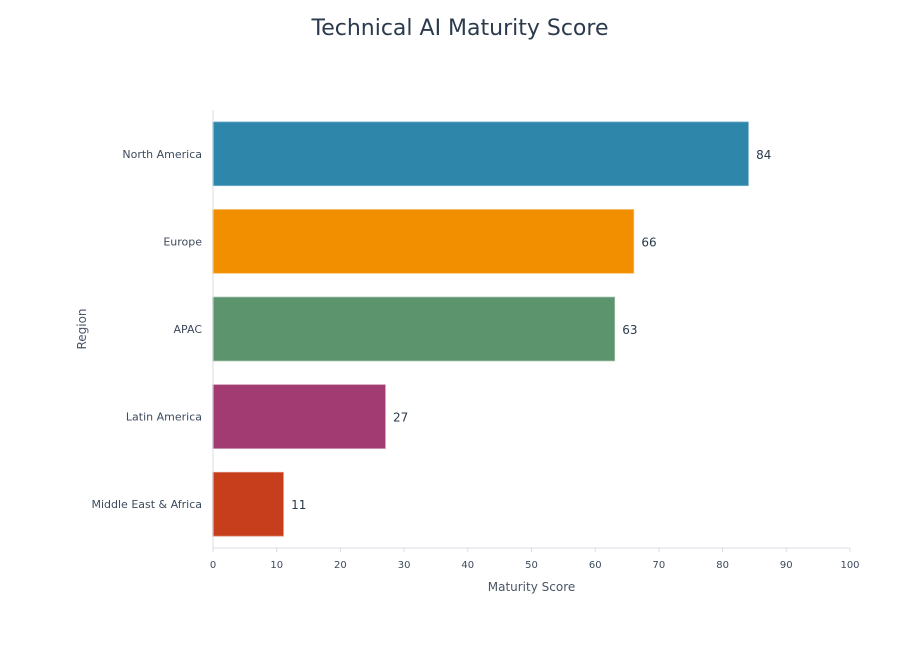 This screenshot has width=920, height=650. What do you see at coordinates (659, 565) in the screenshot?
I see `x-tick-label: 70` at bounding box center [659, 565].